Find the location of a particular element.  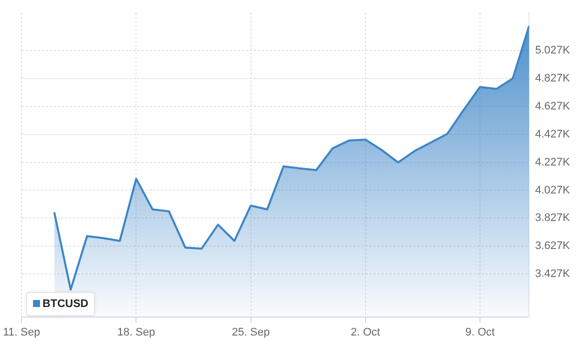

y-tick-label: 4.827K is located at coordinates (553, 78).